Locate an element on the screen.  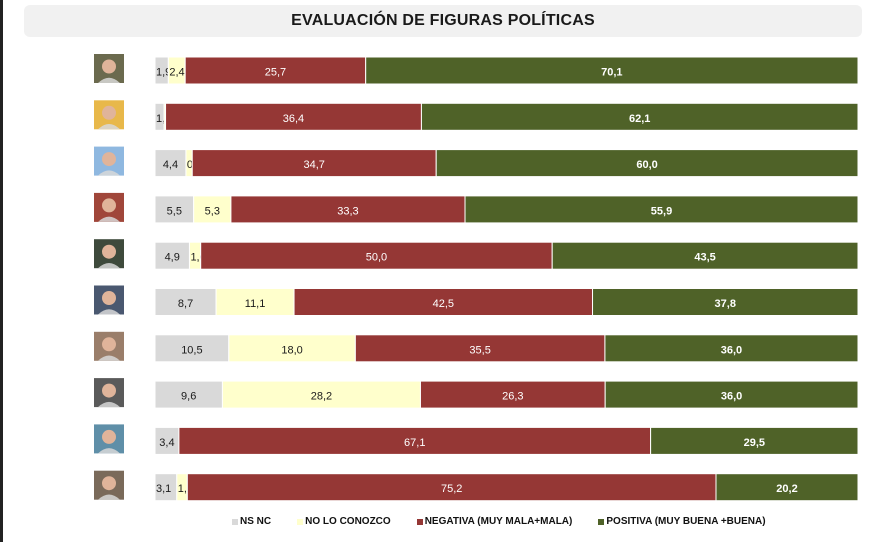
data-label-negativa: 75,2 is located at coordinates (451, 489).